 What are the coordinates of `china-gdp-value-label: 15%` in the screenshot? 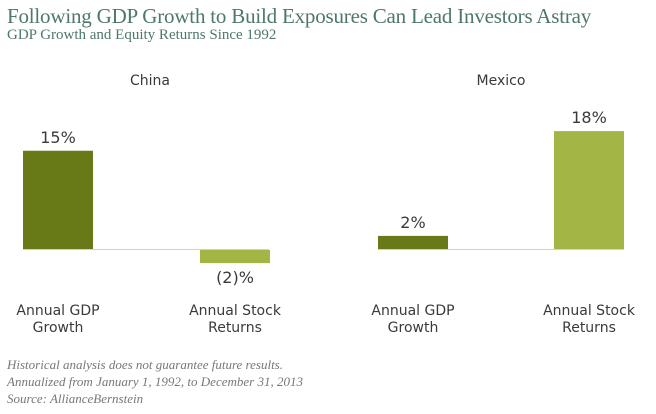 It's located at (58, 137).